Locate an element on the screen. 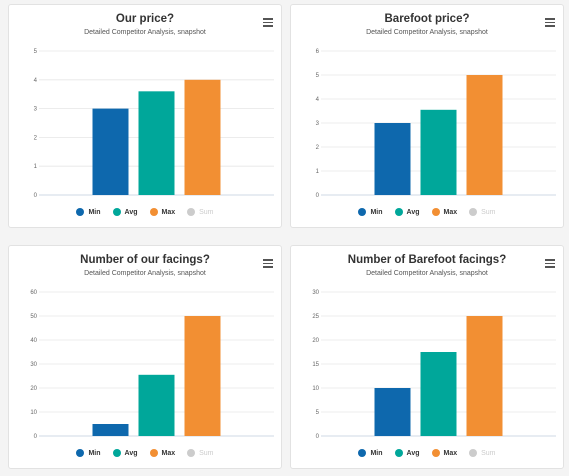 The image size is (569, 476). y-tick-label: 3 is located at coordinates (318, 124).